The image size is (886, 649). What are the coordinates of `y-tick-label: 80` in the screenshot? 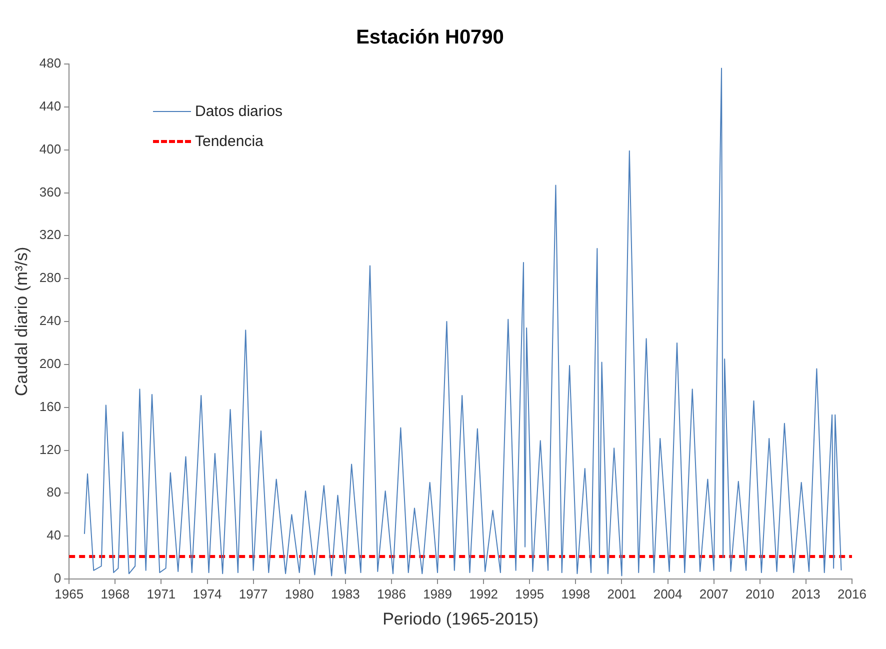 It's located at (54, 492).